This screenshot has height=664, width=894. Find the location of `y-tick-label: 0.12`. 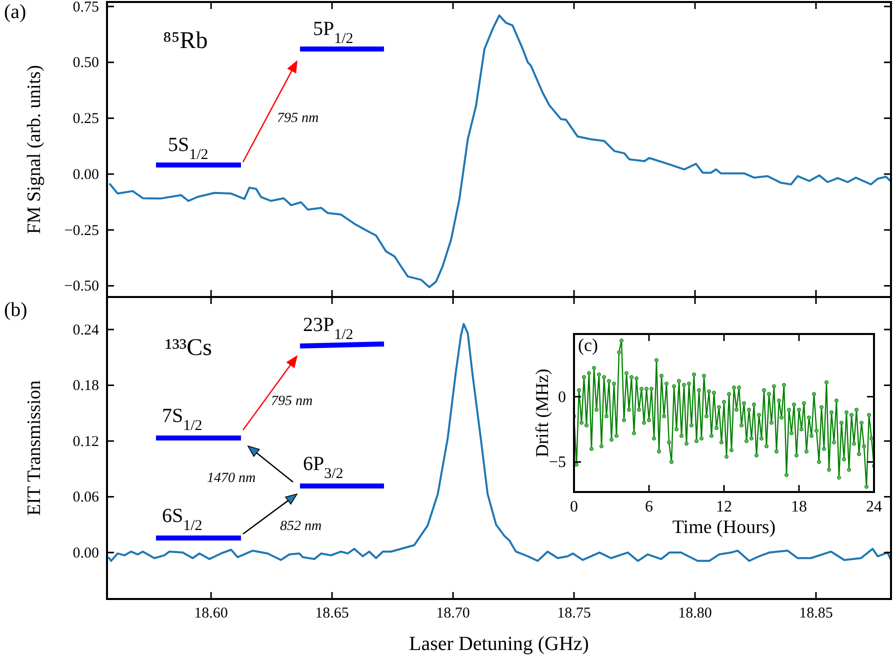

y-tick-label: 0.12 is located at coordinates (85, 442).